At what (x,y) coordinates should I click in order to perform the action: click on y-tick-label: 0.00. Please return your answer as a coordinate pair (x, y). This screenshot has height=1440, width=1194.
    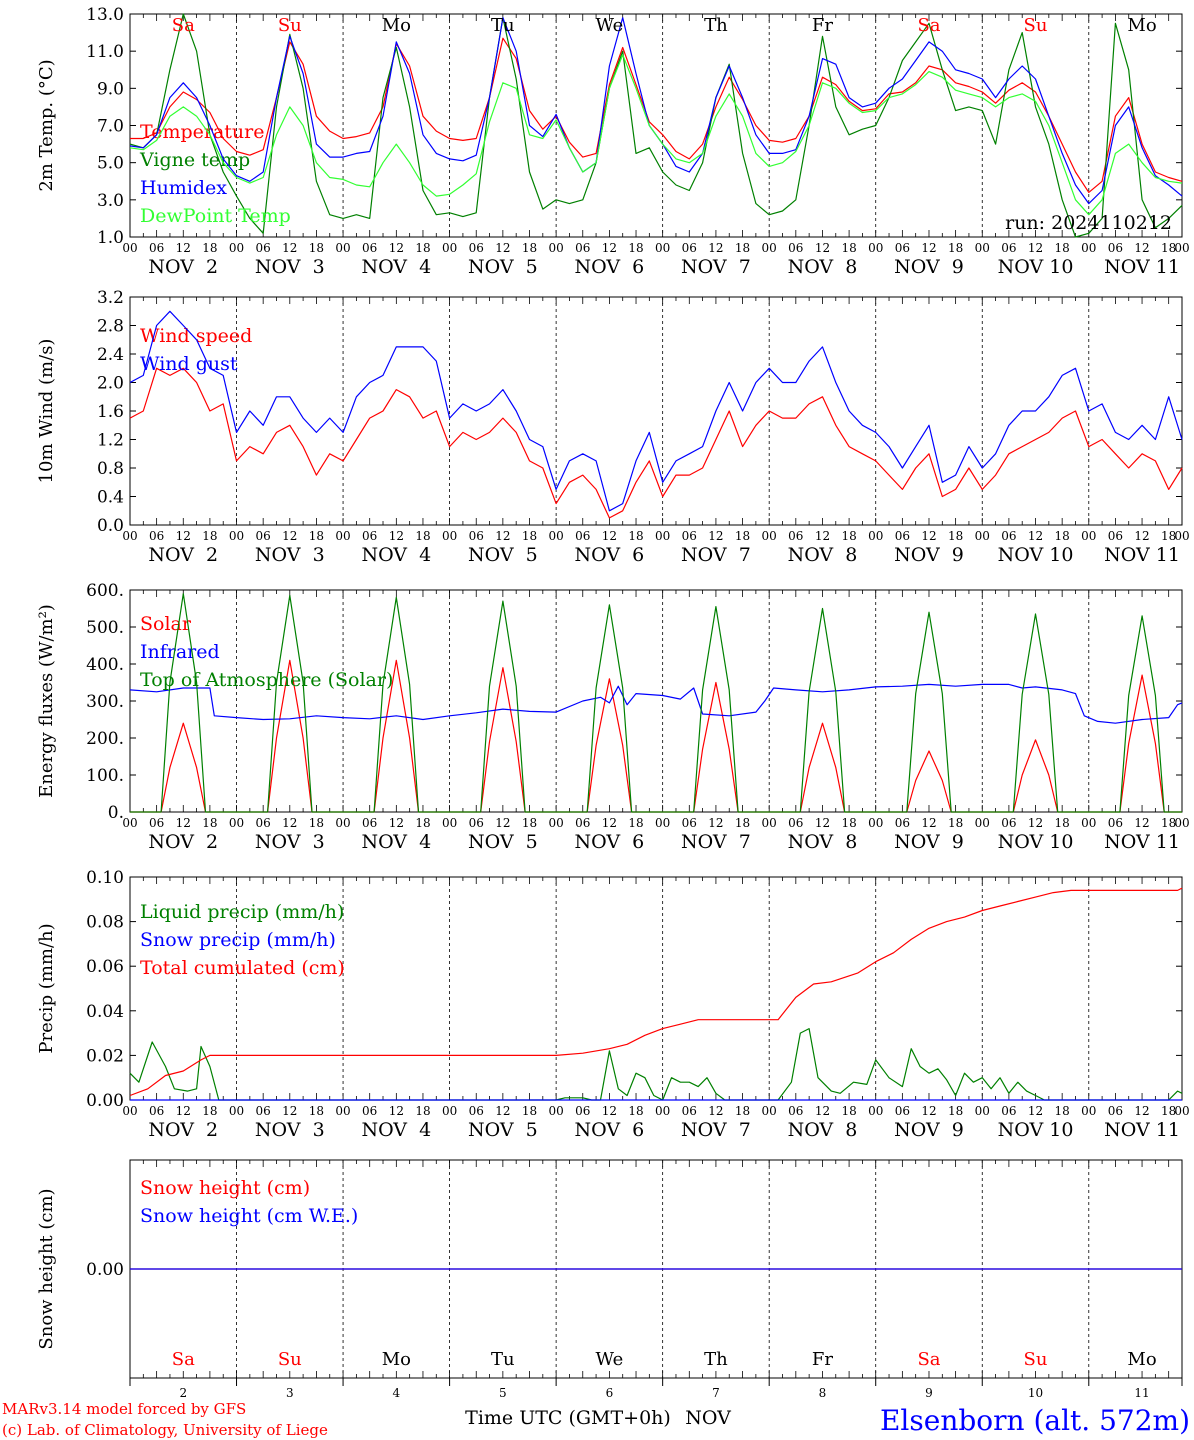
    Looking at the image, I should click on (105, 1101).